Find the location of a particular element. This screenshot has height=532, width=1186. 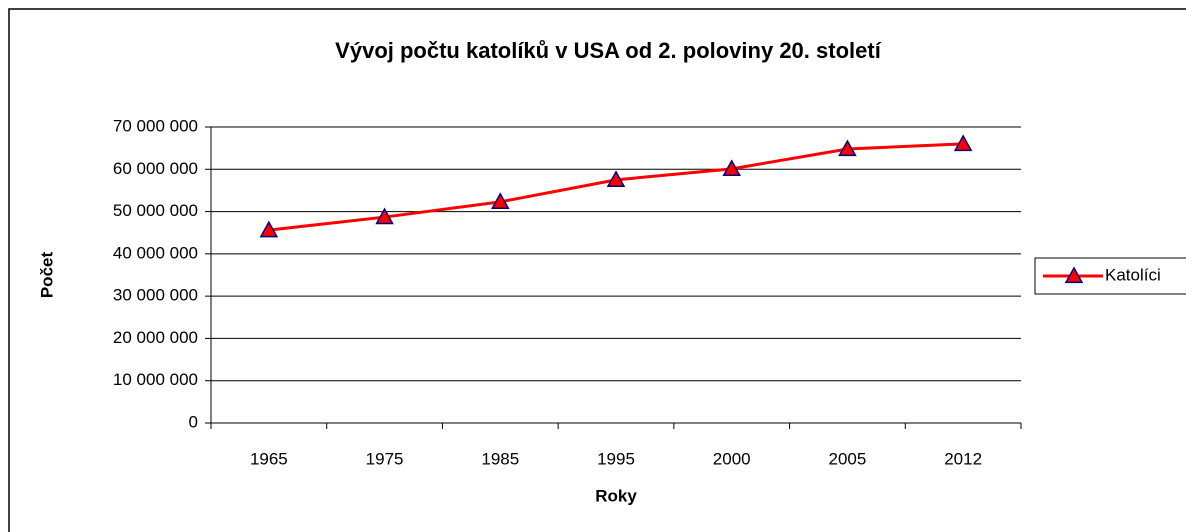

y-tick-label: 0 is located at coordinates (193, 421).